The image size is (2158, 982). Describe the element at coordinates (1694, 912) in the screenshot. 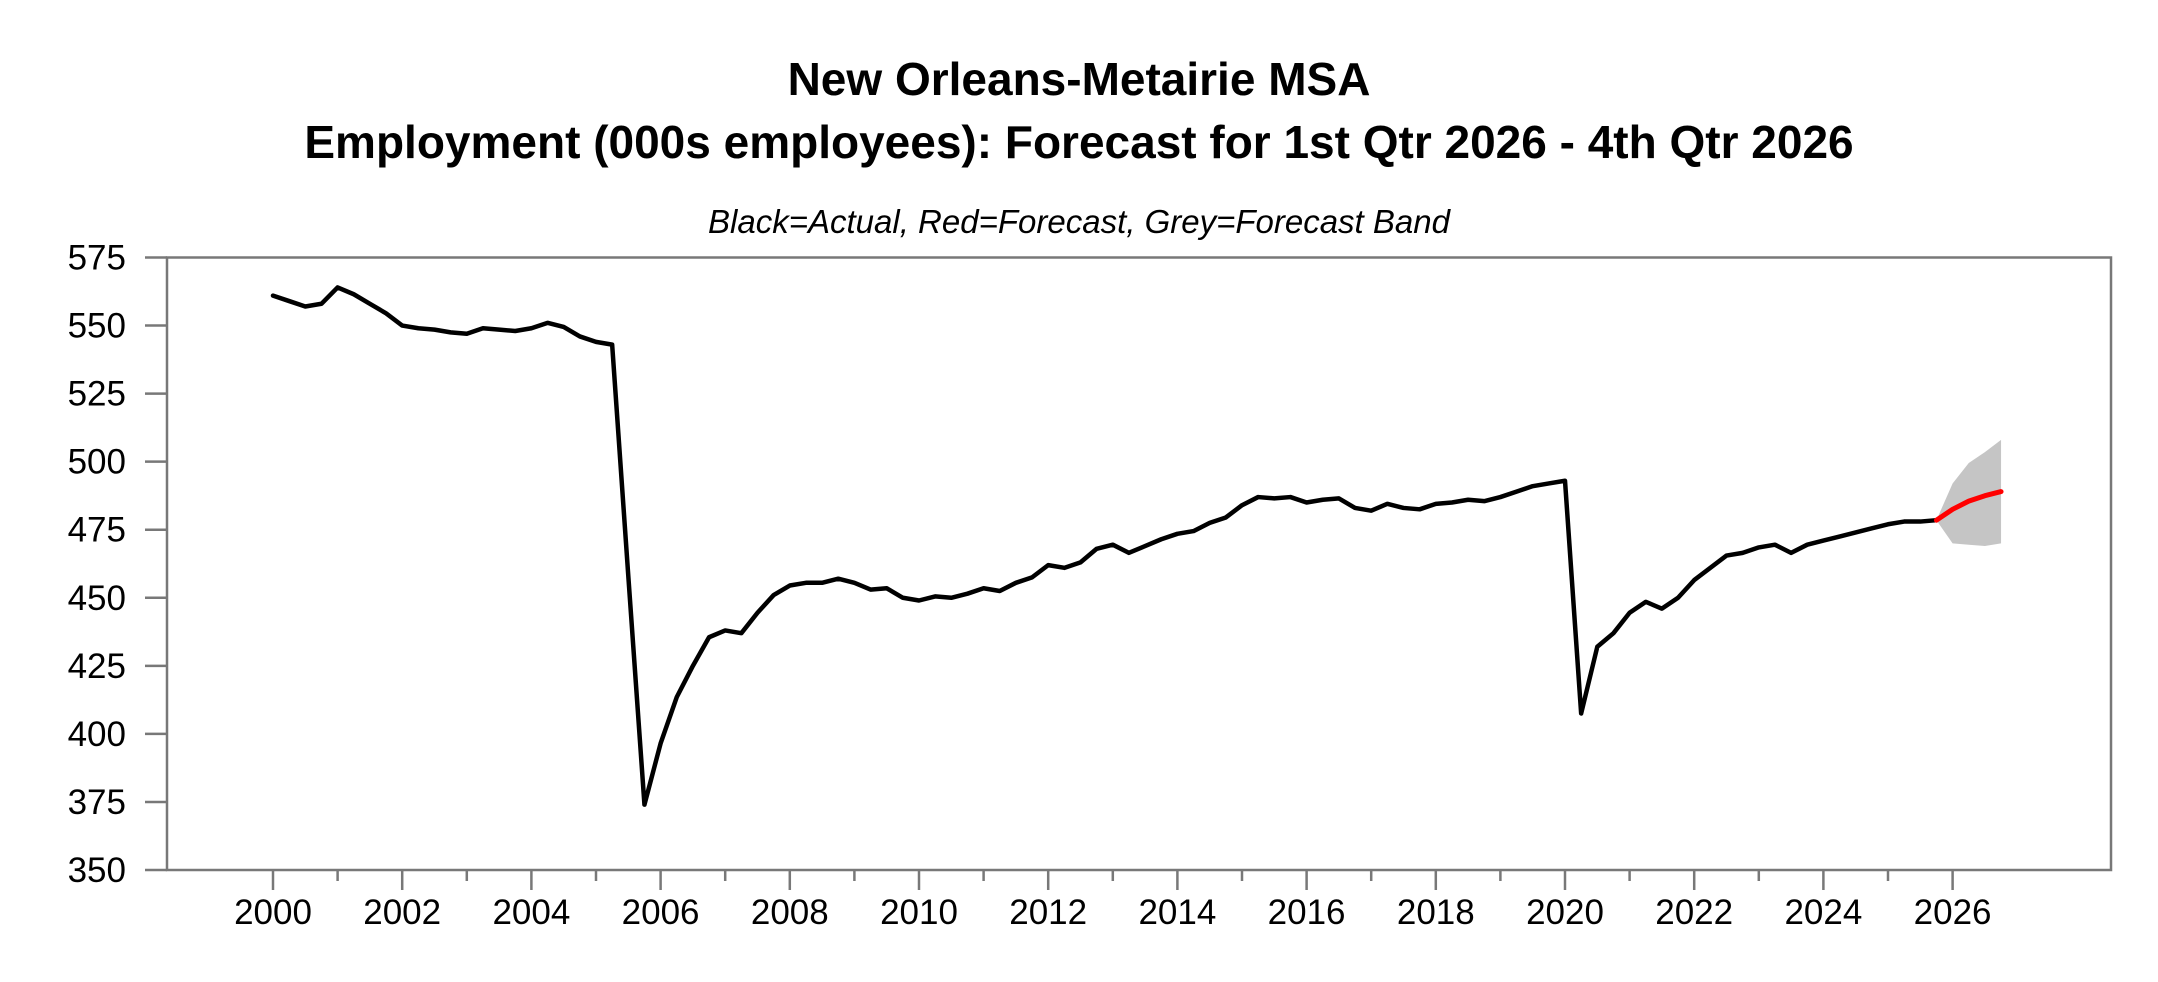

I see `x-tick-label: 2022` at that location.